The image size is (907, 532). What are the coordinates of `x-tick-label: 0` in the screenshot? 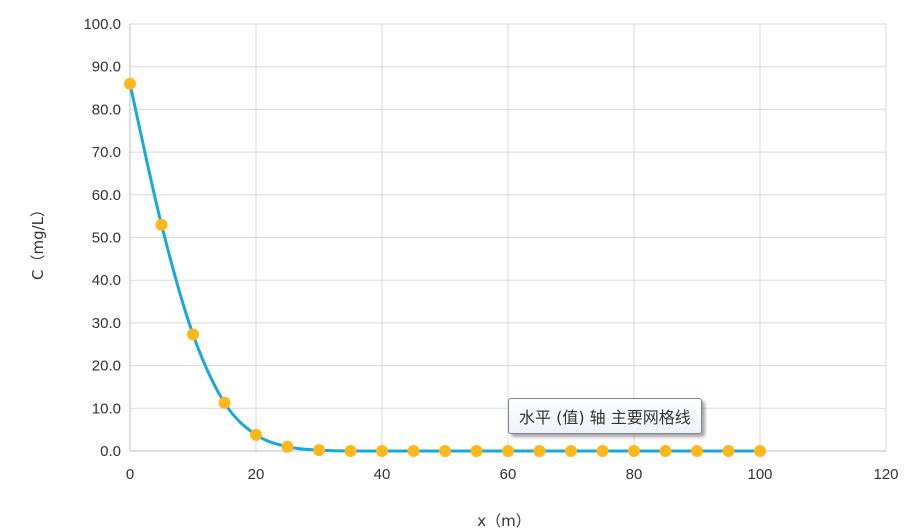 It's located at (130, 474).